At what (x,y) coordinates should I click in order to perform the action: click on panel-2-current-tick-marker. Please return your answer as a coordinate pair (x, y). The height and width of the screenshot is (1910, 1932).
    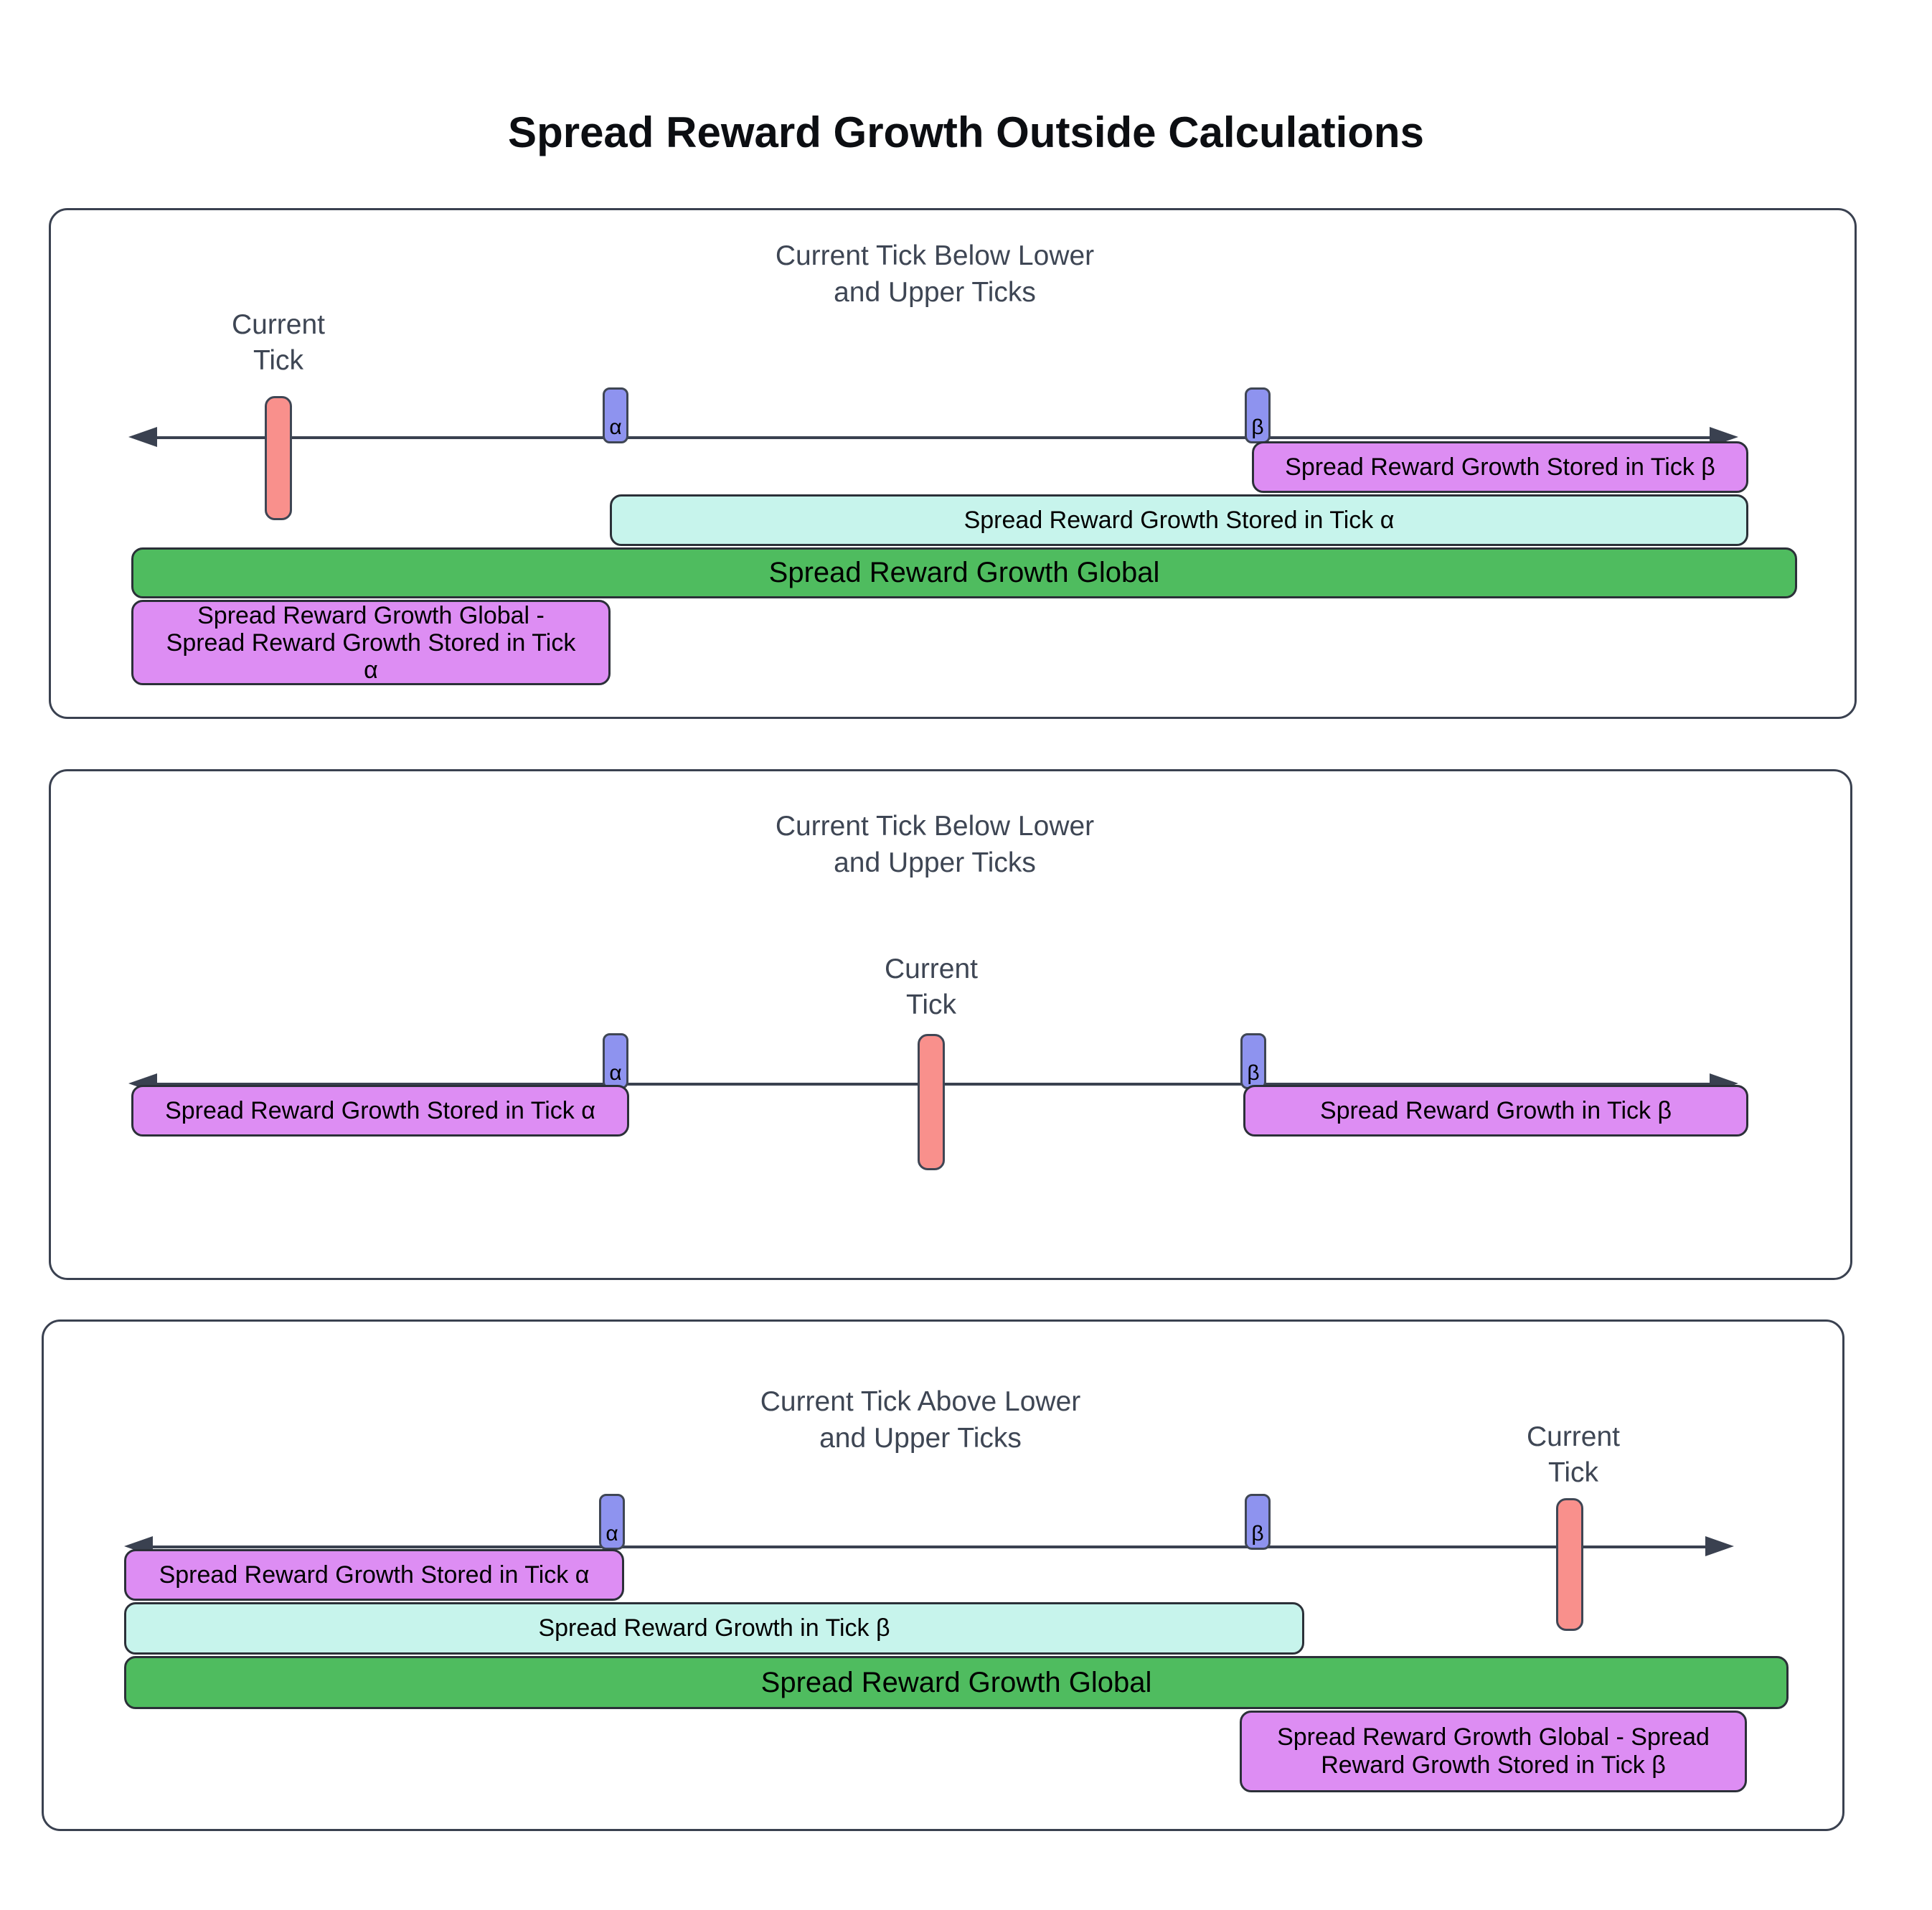
    Looking at the image, I should click on (932, 1102).